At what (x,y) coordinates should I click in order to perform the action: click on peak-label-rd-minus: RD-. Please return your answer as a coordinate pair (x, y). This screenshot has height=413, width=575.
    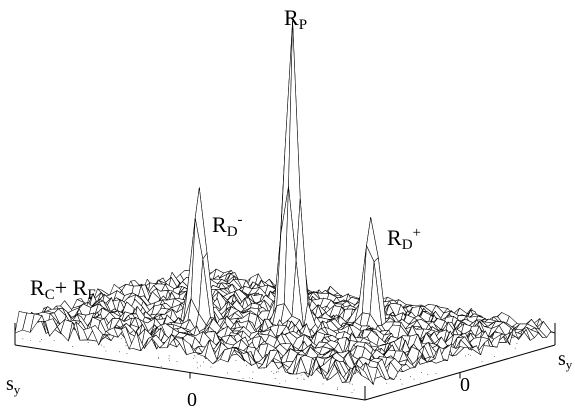
    Looking at the image, I should click on (227, 226).